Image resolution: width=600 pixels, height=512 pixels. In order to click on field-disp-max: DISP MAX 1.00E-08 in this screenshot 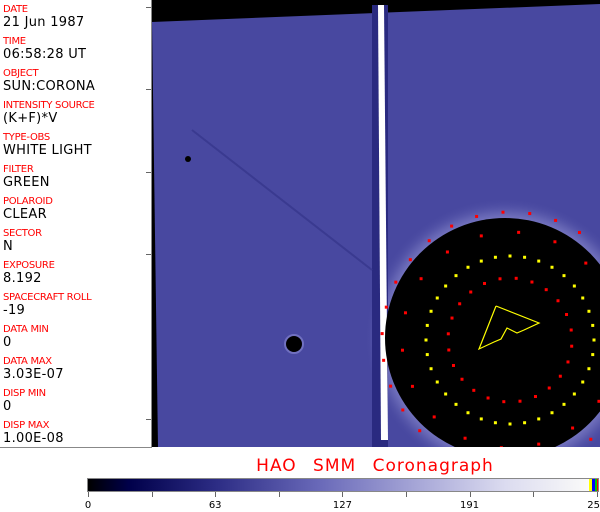, I will do `click(33, 433)`.